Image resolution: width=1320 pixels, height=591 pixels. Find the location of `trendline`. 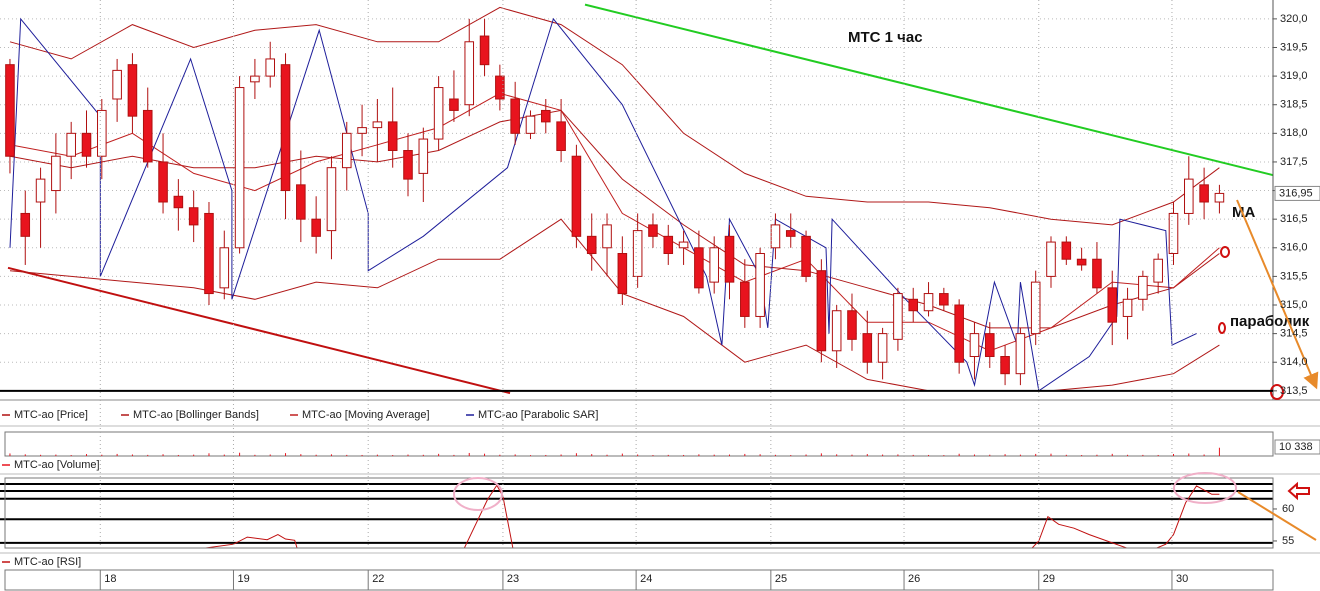

trendline is located at coordinates (259, 330).